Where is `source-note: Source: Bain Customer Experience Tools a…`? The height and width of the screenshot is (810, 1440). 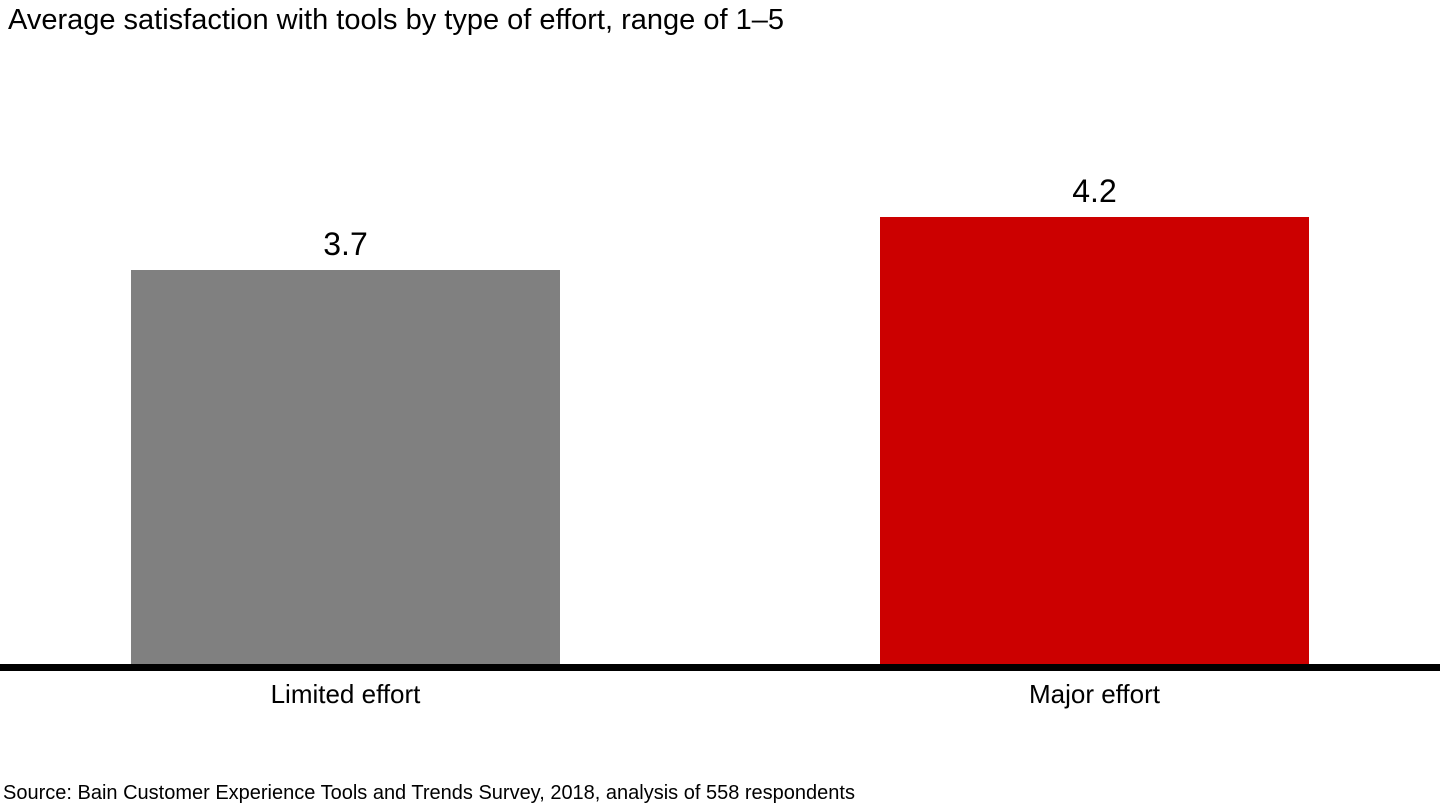
source-note: Source: Bain Customer Experience Tools a… is located at coordinates (429, 793).